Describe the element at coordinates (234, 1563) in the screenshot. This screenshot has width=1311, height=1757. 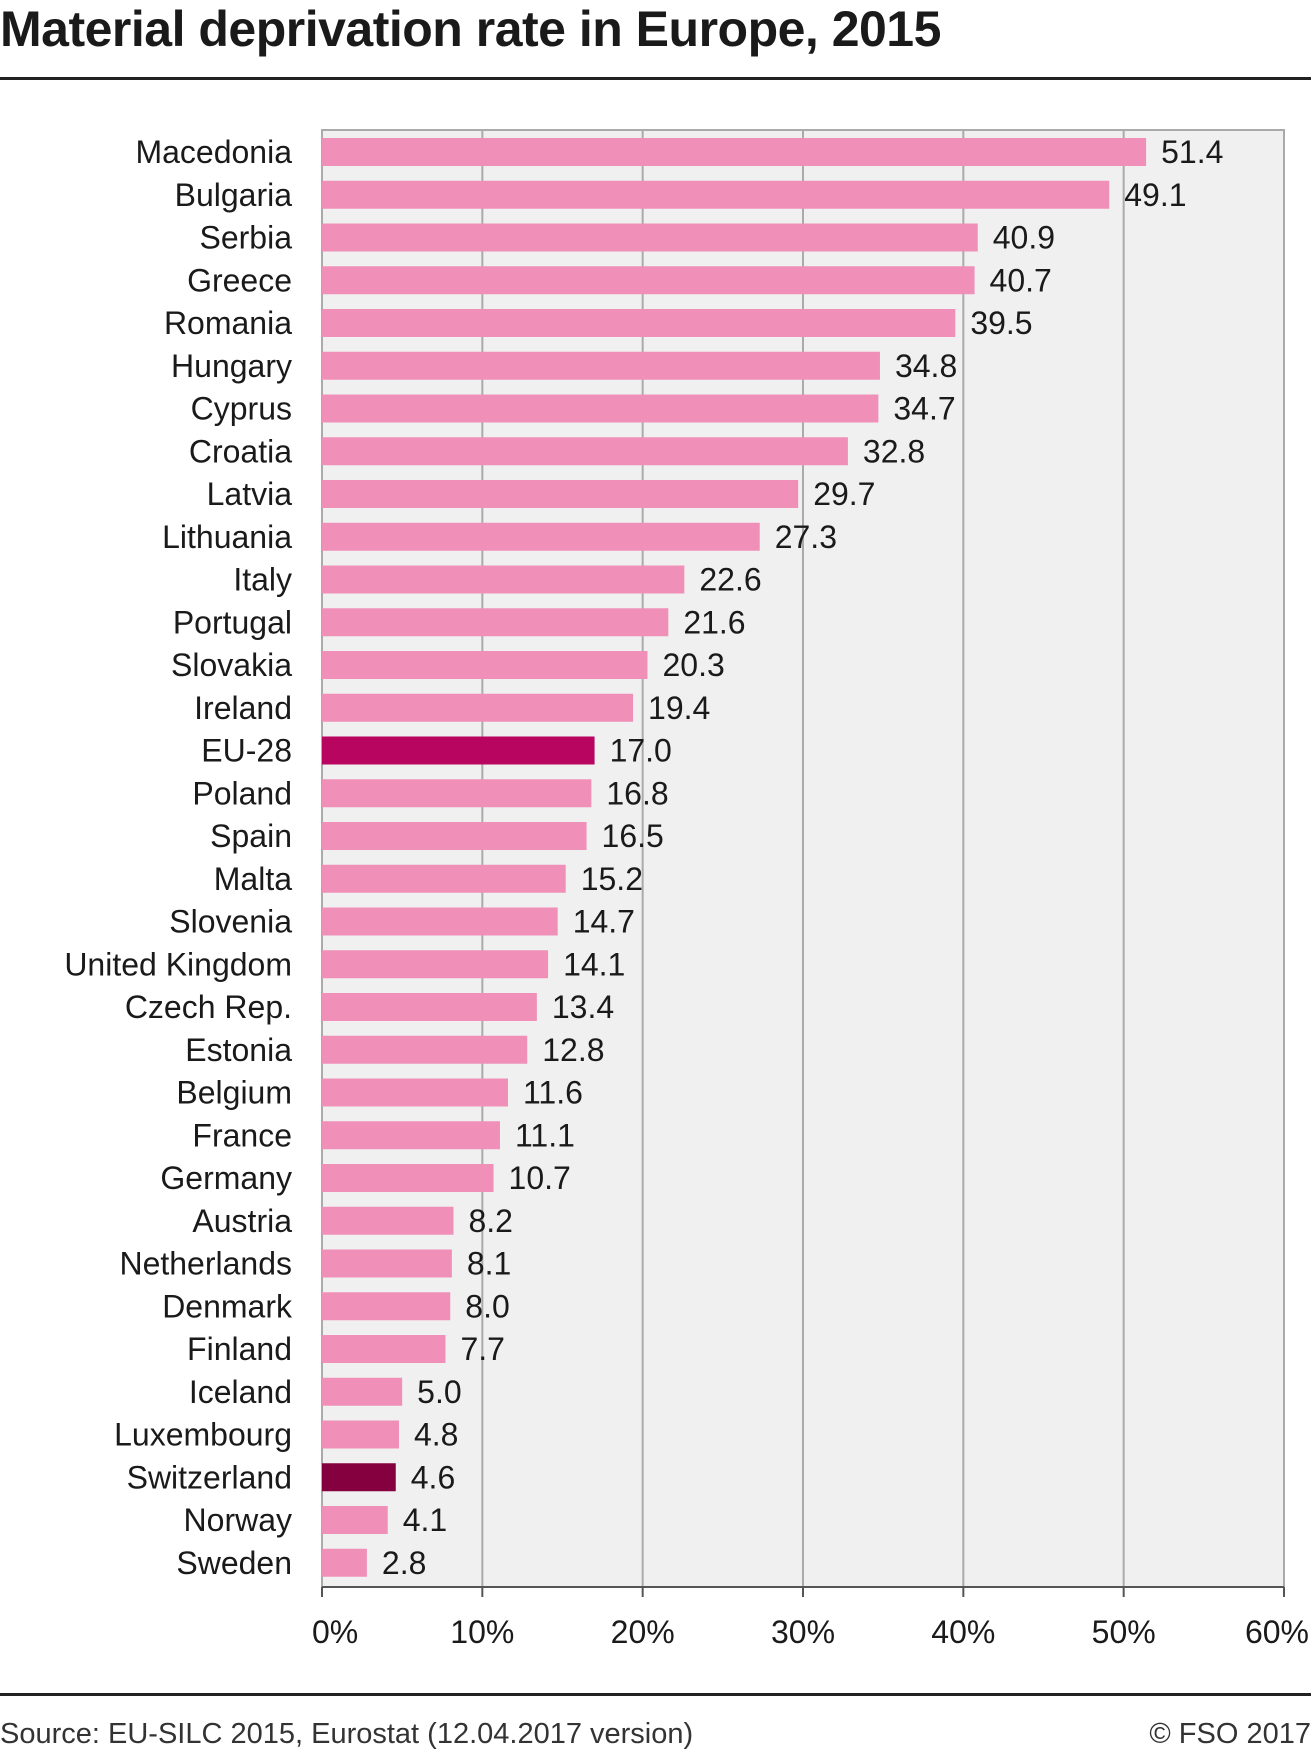
I see `category-label: Sweden` at that location.